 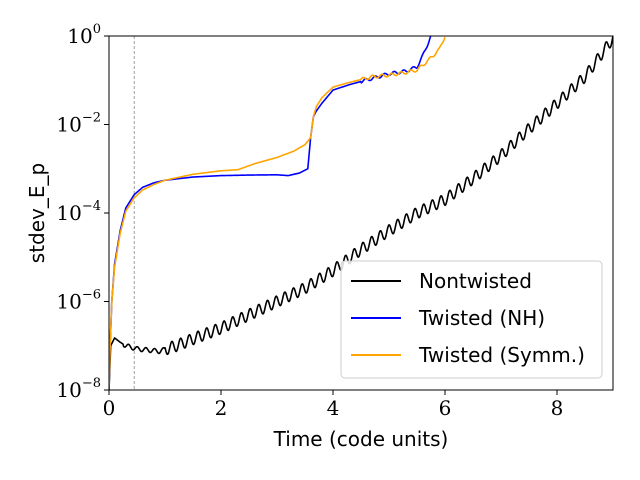 What do you see at coordinates (78, 124) in the screenshot?
I see `y-tick-label: 10⁻²` at bounding box center [78, 124].